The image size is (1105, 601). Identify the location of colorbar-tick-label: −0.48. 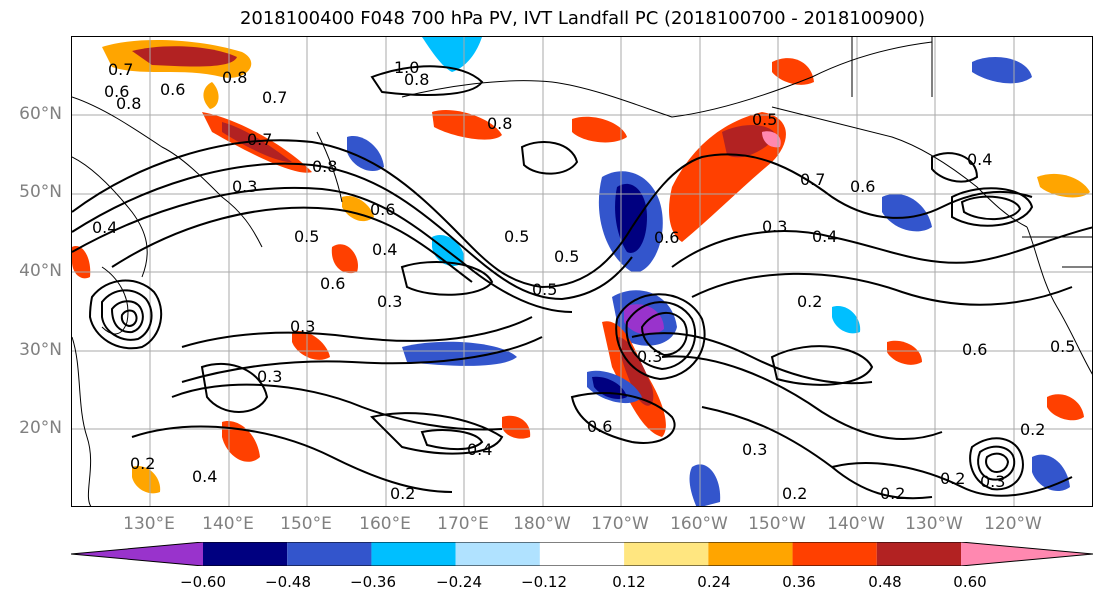
(288, 582).